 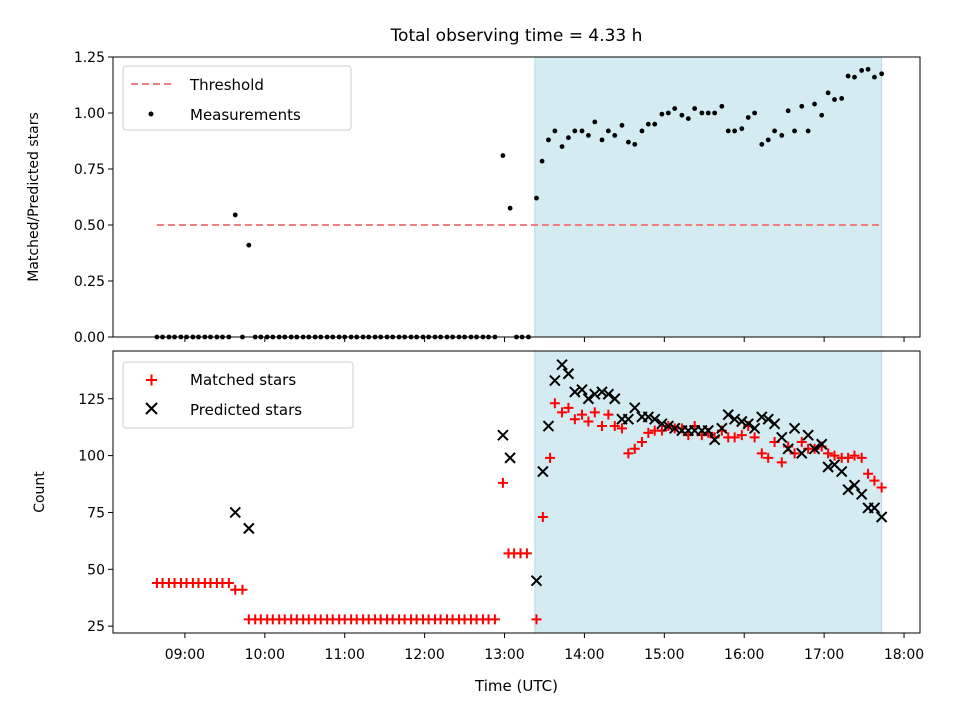 I want to click on y-tick-label: 1.25, so click(x=89, y=58).